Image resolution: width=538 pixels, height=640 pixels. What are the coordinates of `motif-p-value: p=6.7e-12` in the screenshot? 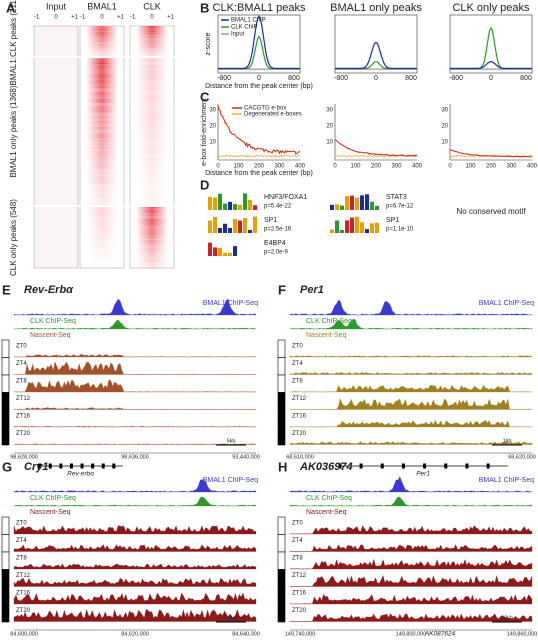 It's located at (400, 207).